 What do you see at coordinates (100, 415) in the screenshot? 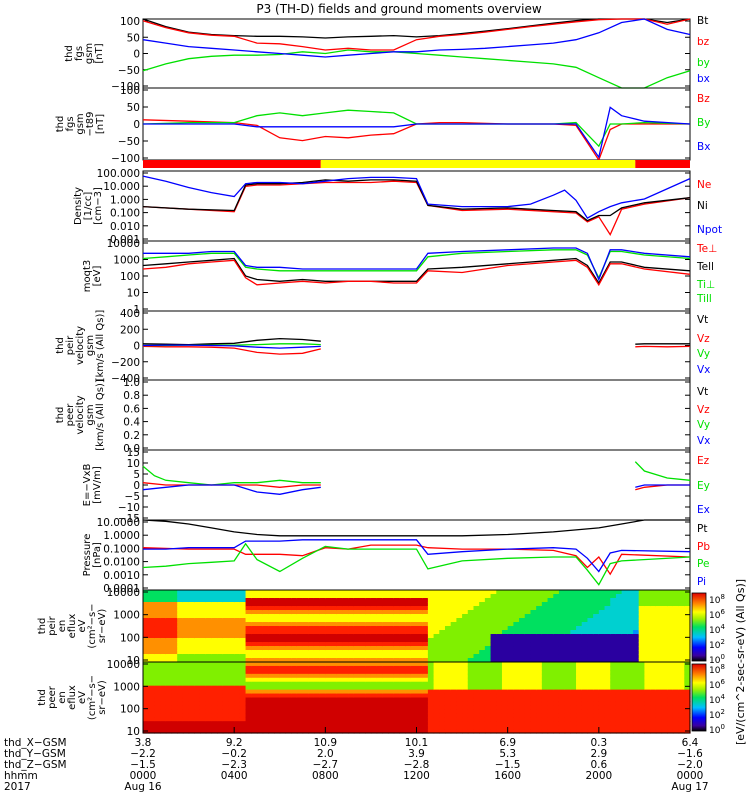
I see `y-axis-label-line: [km/s (All Qs)]` at bounding box center [100, 415].